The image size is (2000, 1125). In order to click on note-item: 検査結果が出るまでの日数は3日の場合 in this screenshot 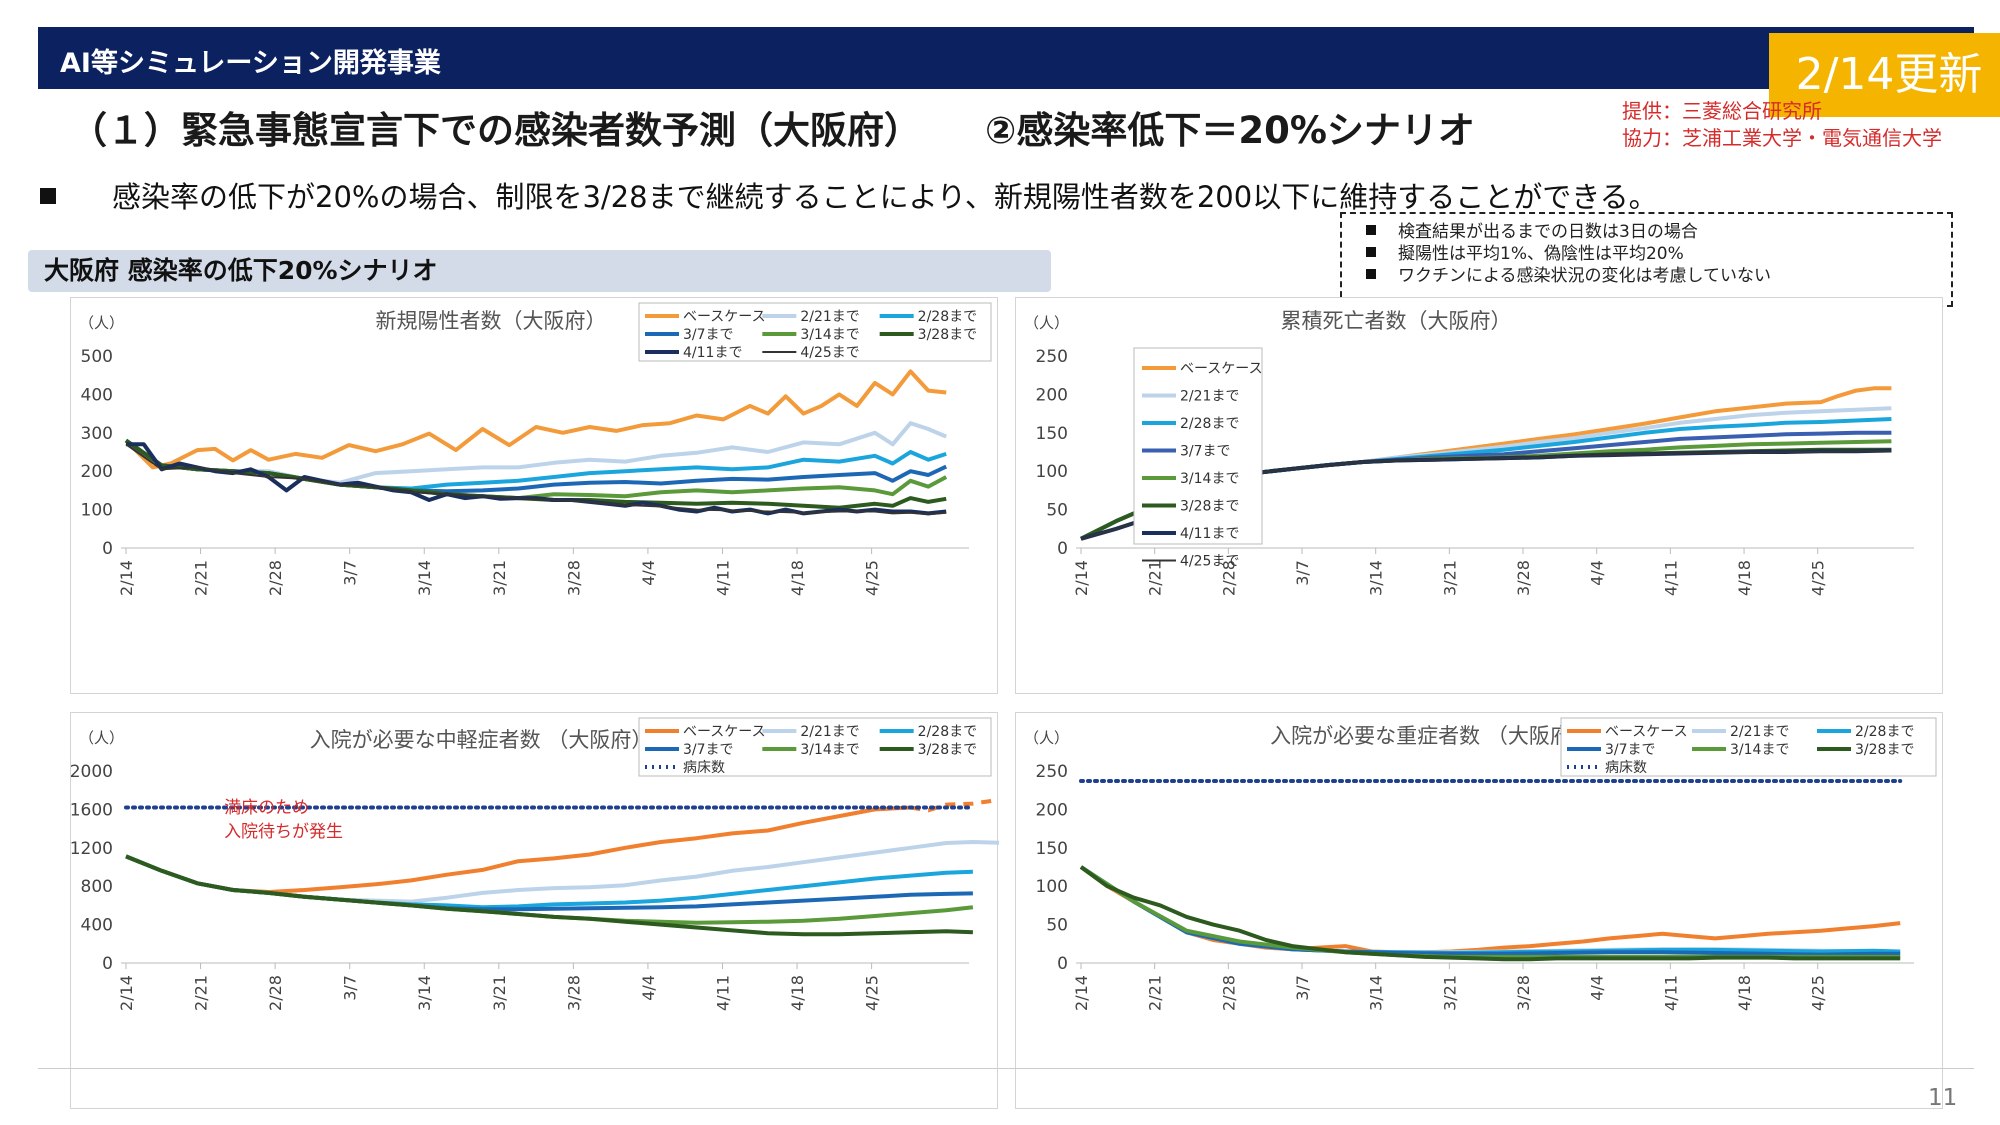, I will do `click(1652, 232)`.